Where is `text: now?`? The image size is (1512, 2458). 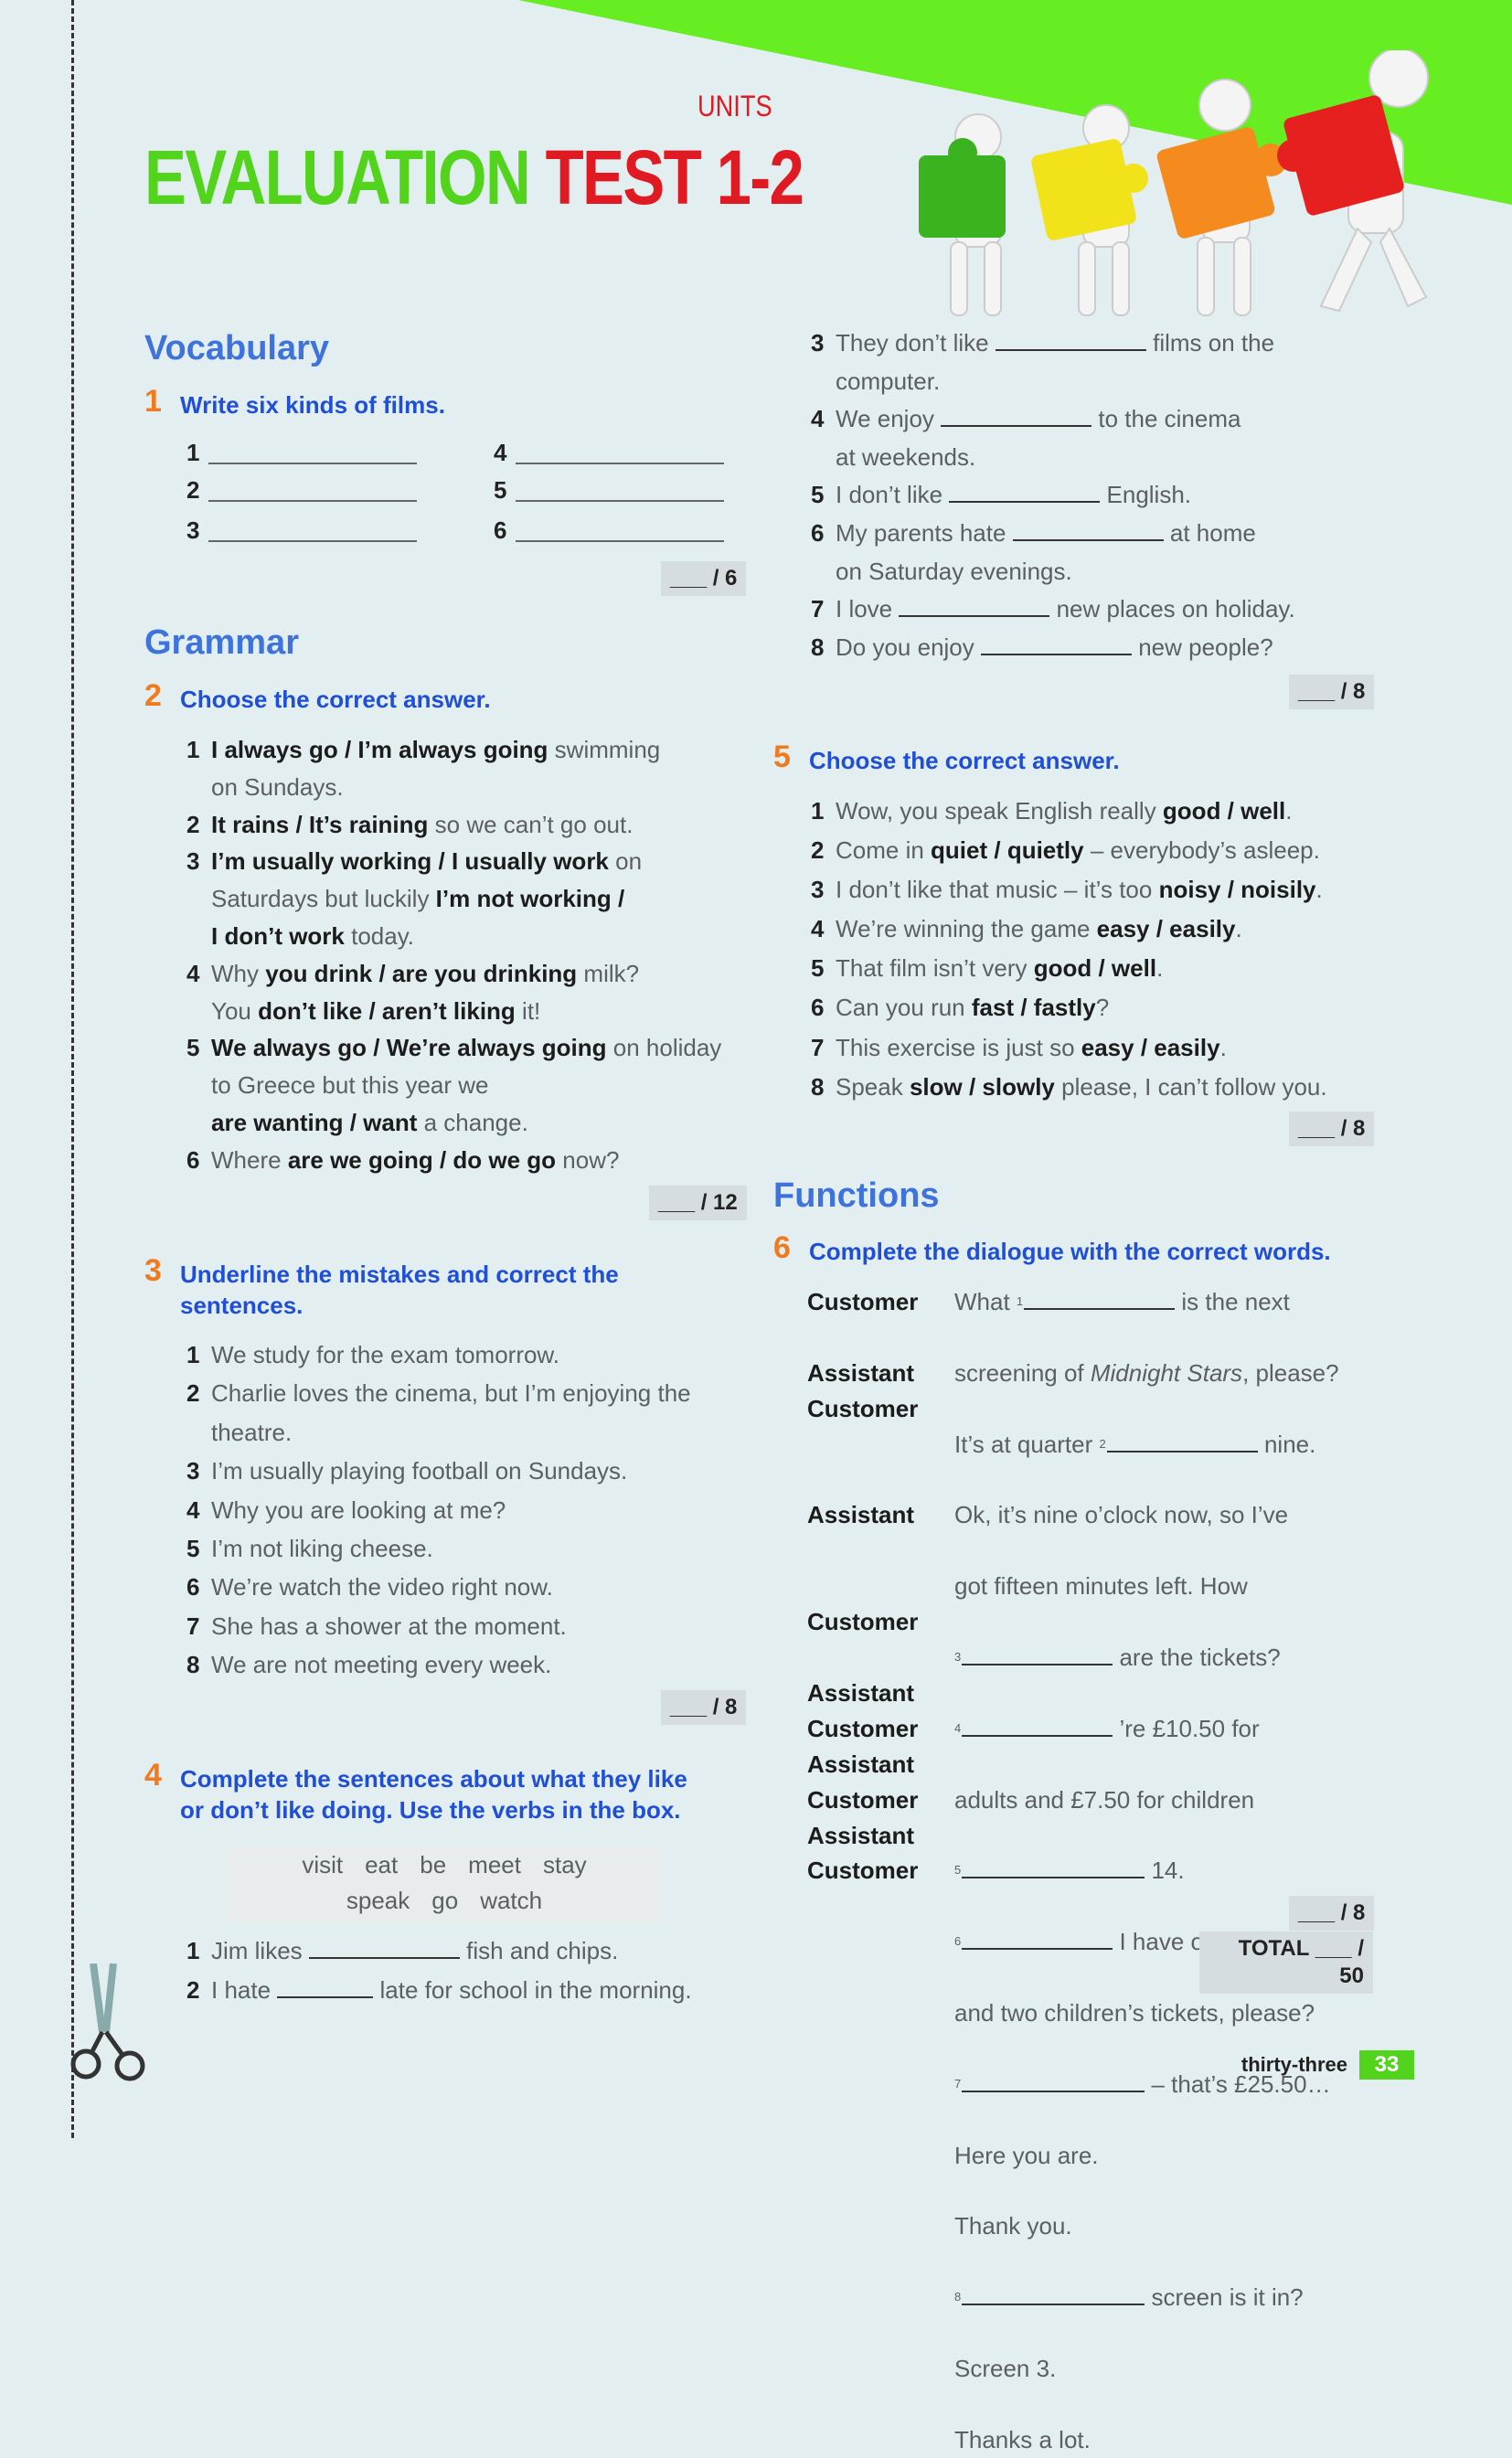
text: now? is located at coordinates (588, 1159).